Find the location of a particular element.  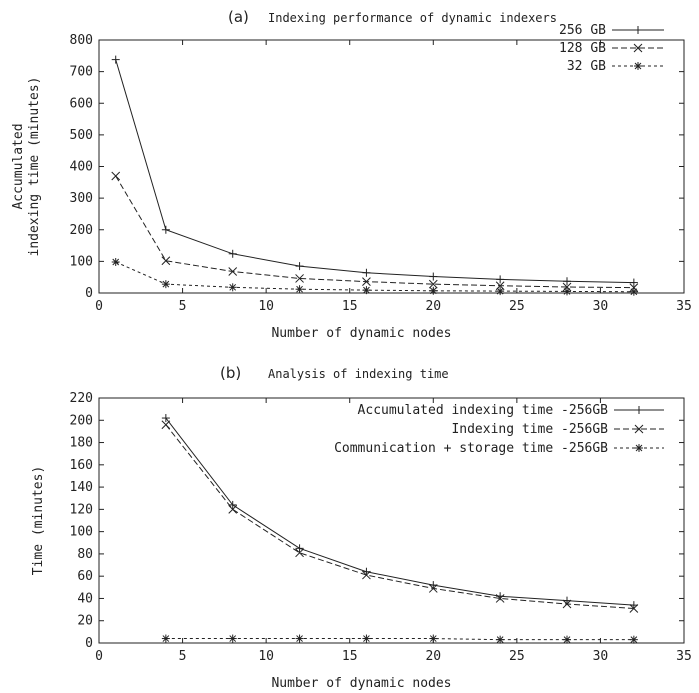

legend-entry: 256 GB is located at coordinates (611, 30).